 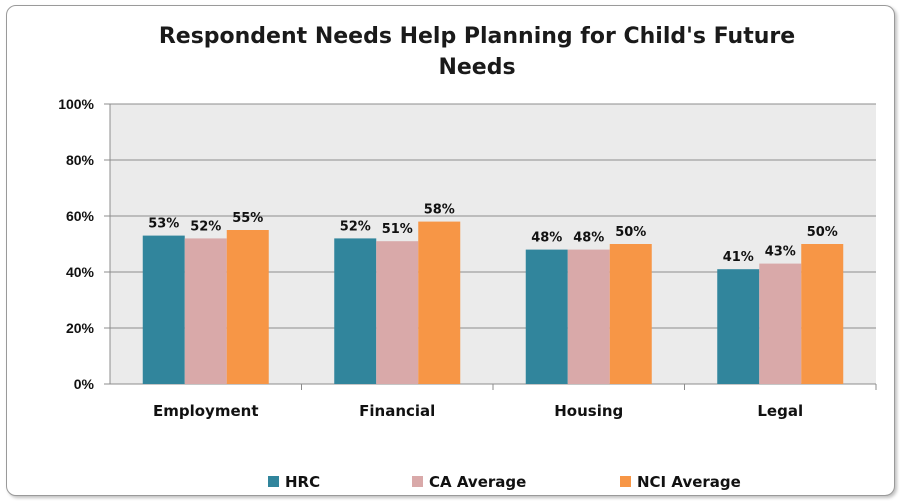 I want to click on bar-nci-average-legal, so click(x=822, y=314).